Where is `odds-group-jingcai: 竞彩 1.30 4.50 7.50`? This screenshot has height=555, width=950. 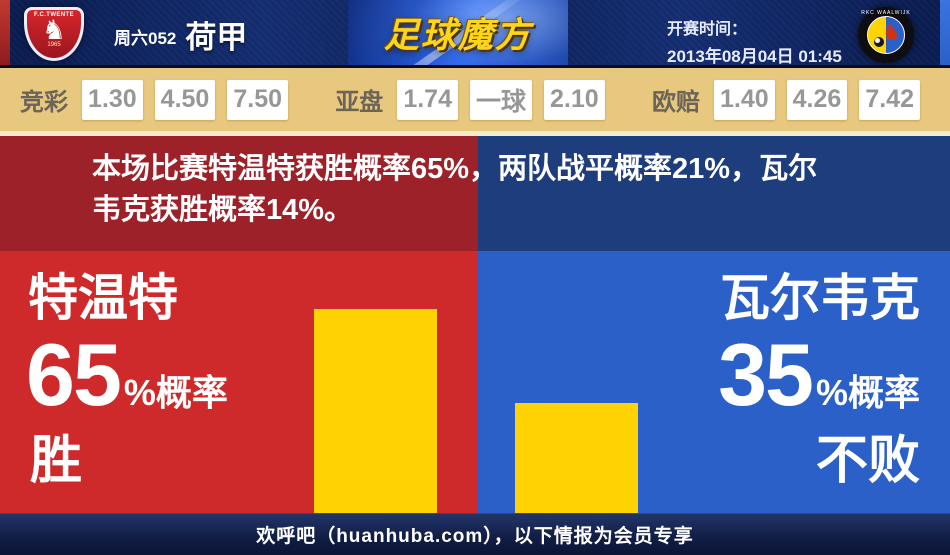
odds-group-jingcai: 竞彩 1.30 4.50 7.50 is located at coordinates (154, 99).